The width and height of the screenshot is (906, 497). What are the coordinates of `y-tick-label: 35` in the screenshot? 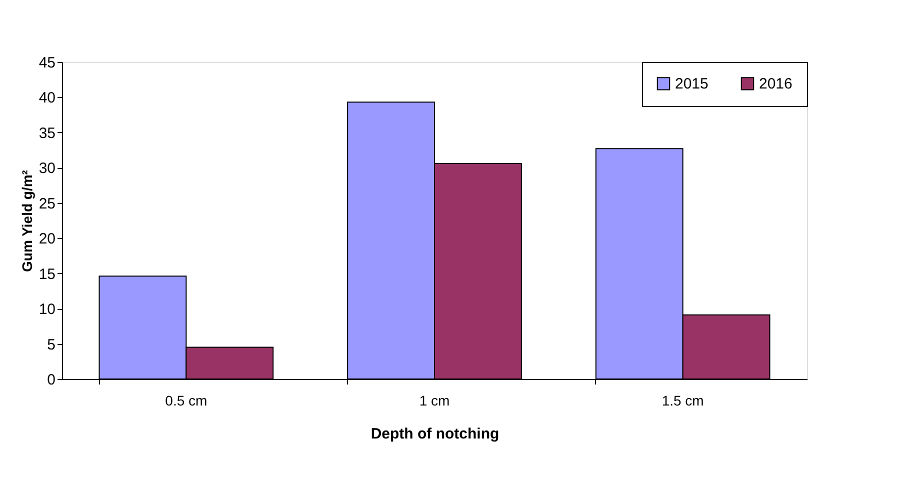 It's located at (47, 133).